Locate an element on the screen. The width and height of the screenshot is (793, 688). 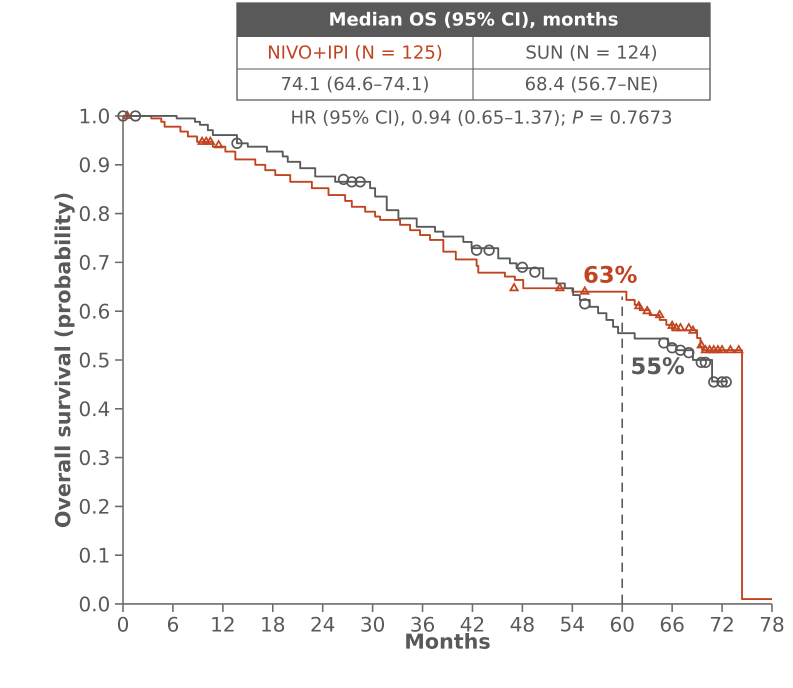
x-tick-label: 66 is located at coordinates (672, 624).